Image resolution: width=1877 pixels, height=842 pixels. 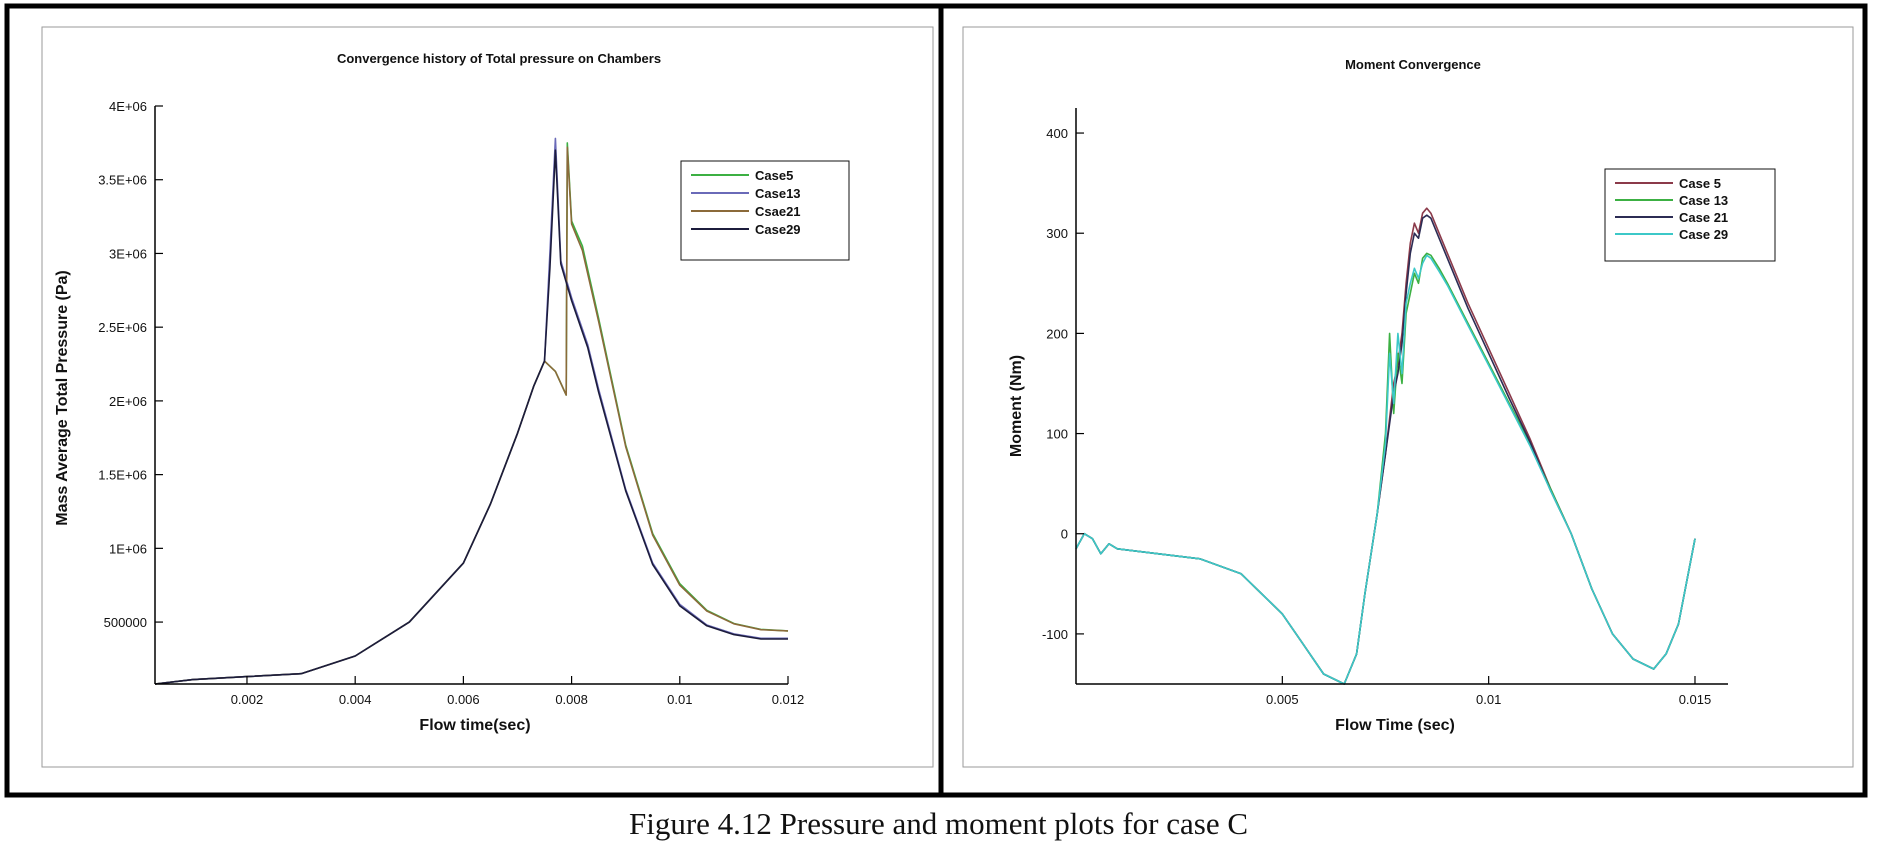 What do you see at coordinates (1413, 64) in the screenshot?
I see `chart-title: Moment Convergence` at bounding box center [1413, 64].